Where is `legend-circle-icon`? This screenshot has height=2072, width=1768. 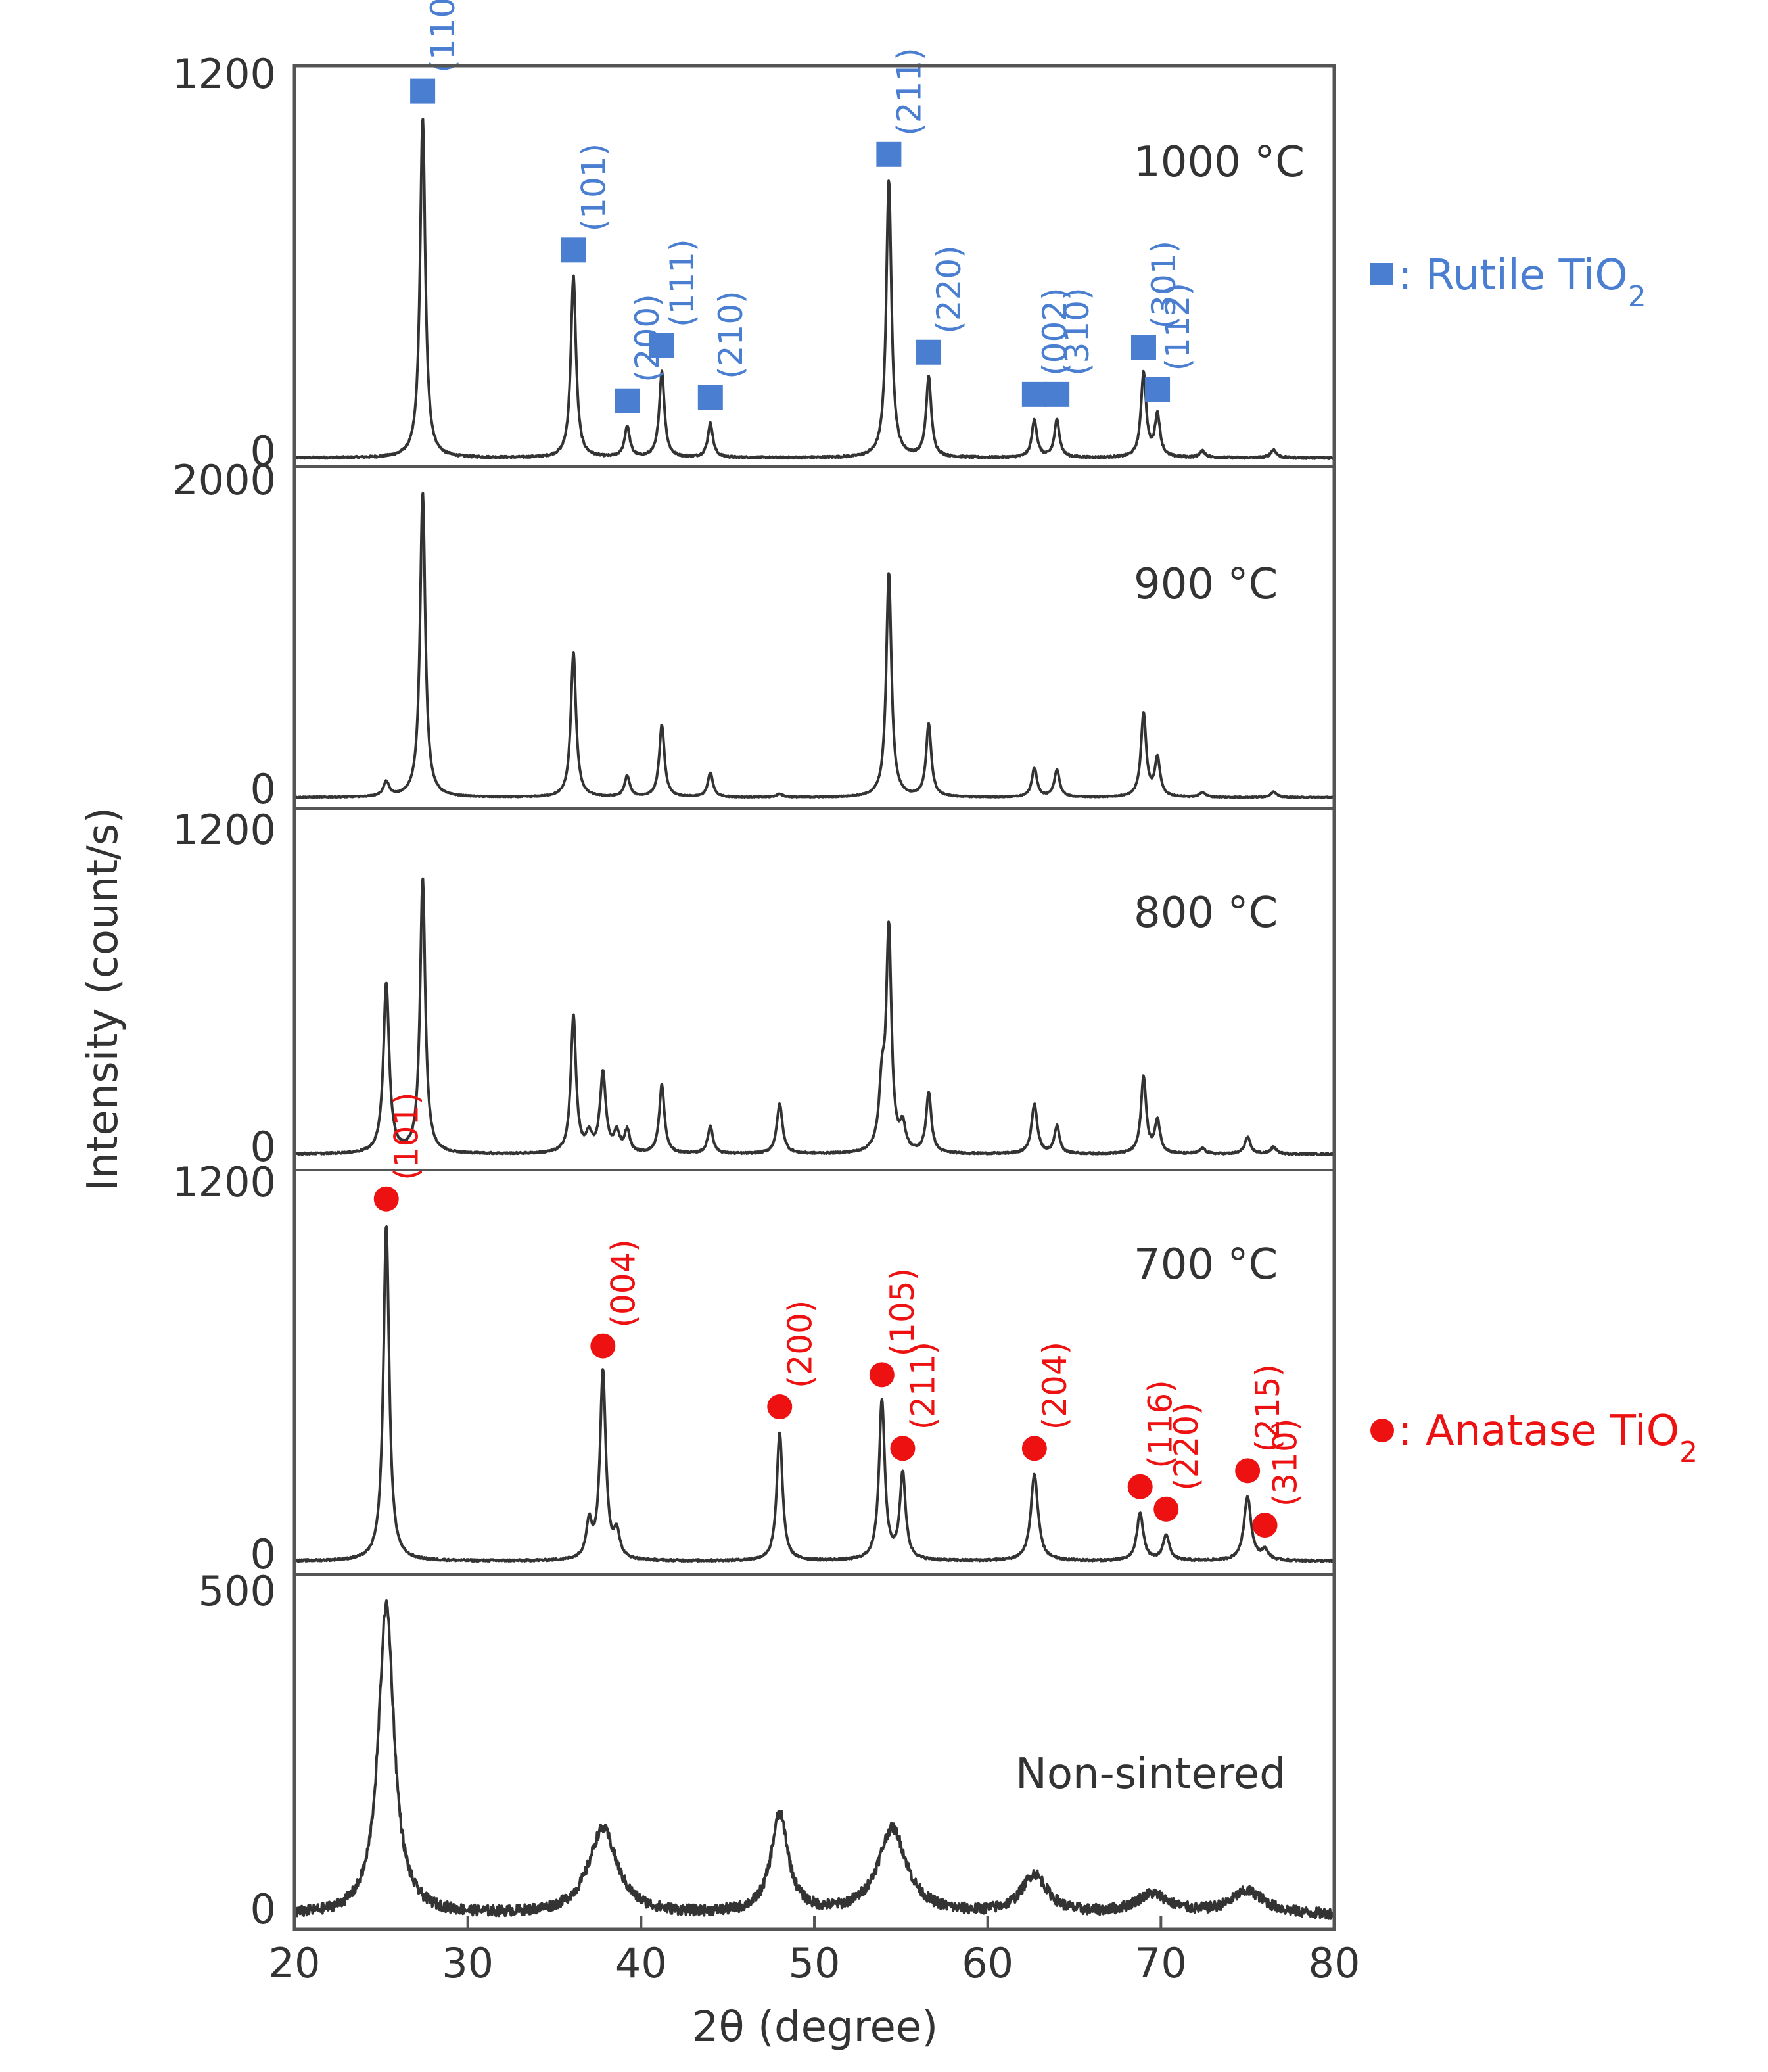
legend-circle-icon is located at coordinates (1382, 1430).